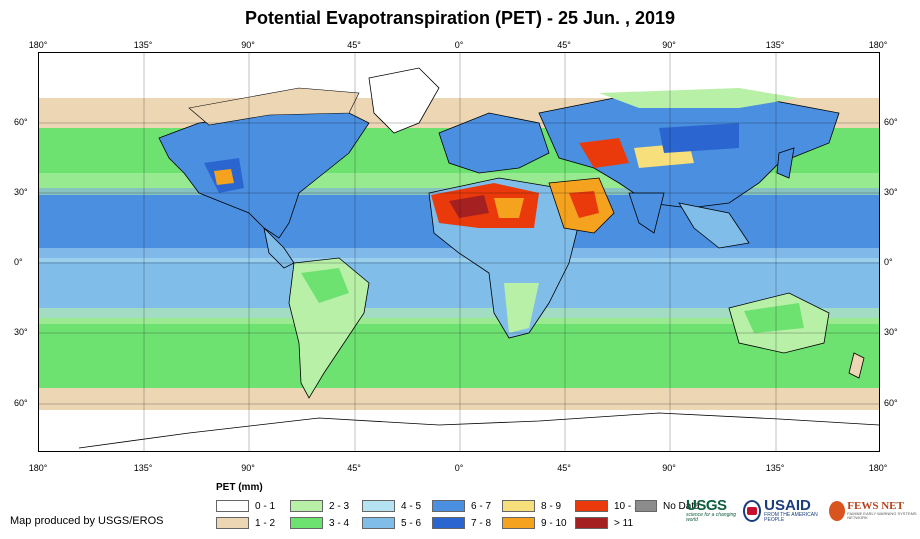 The width and height of the screenshot is (920, 539). Describe the element at coordinates (699, 98) in the screenshot. I see `siberia` at that location.